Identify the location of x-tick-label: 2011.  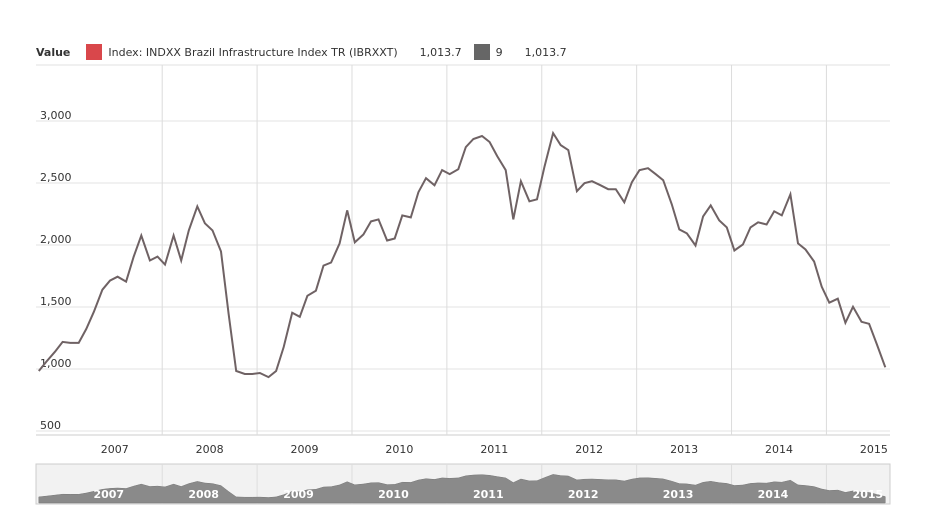
(494, 449).